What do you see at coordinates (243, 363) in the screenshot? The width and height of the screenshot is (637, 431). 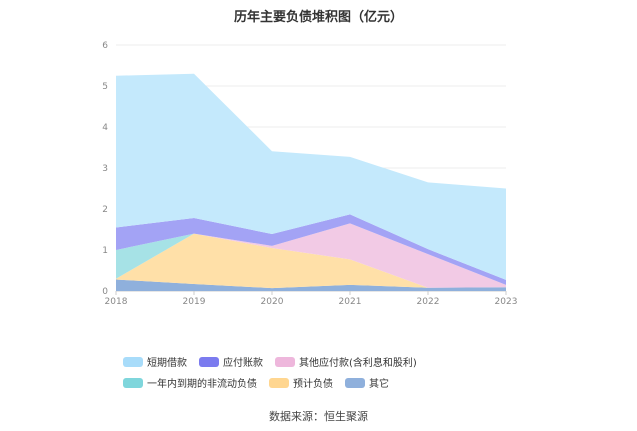 I see `legend-label: 应付账款` at bounding box center [243, 363].